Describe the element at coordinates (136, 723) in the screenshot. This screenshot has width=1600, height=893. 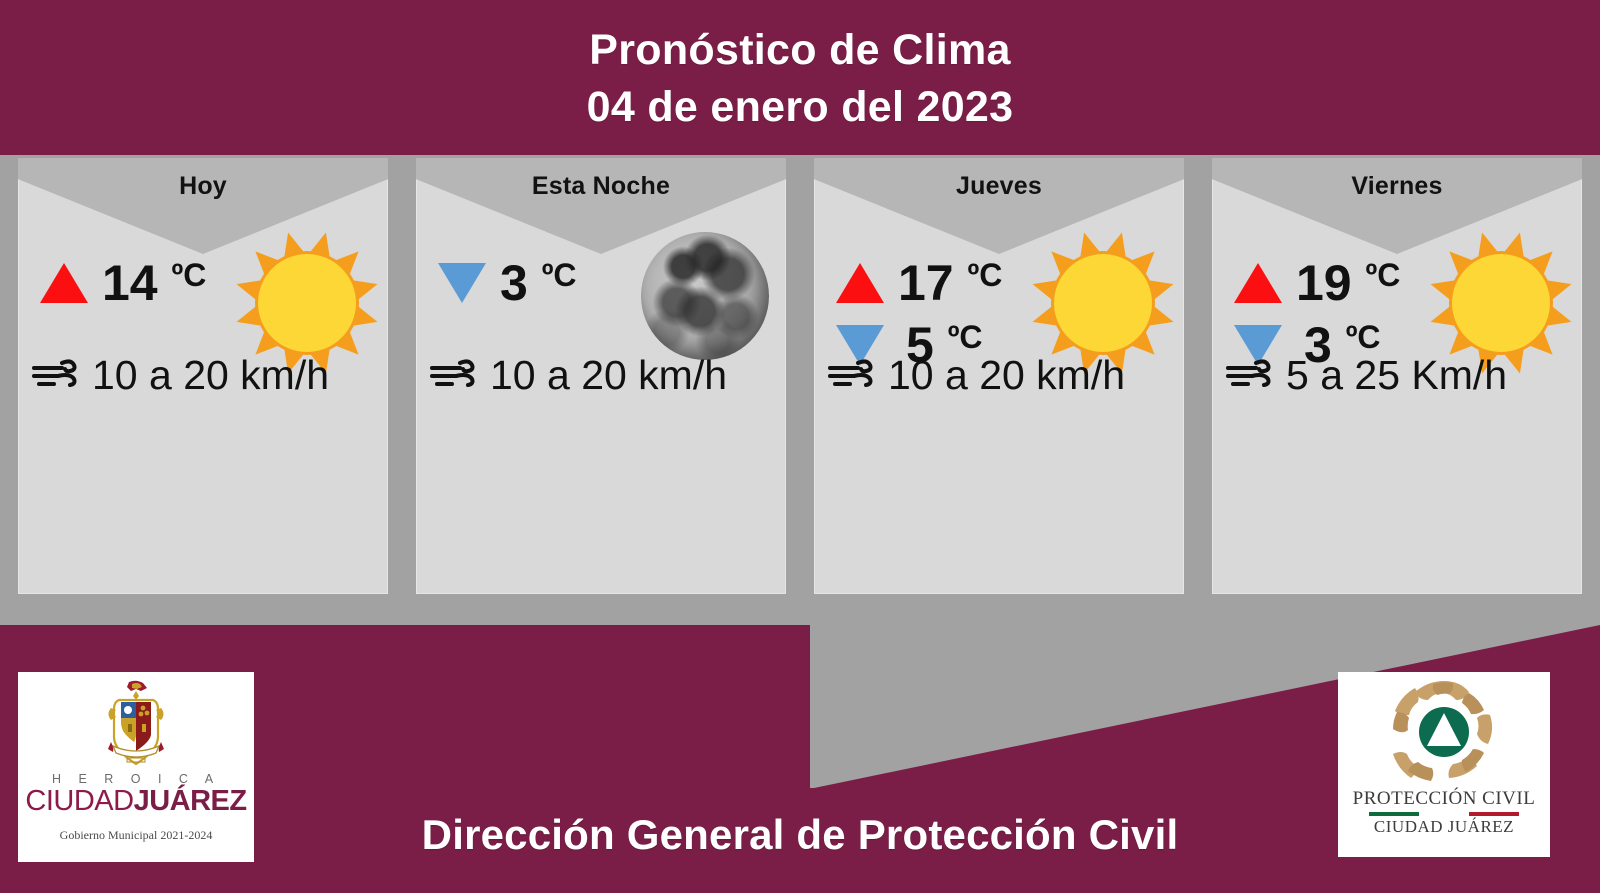
I see `coat-of-arms-icon` at that location.